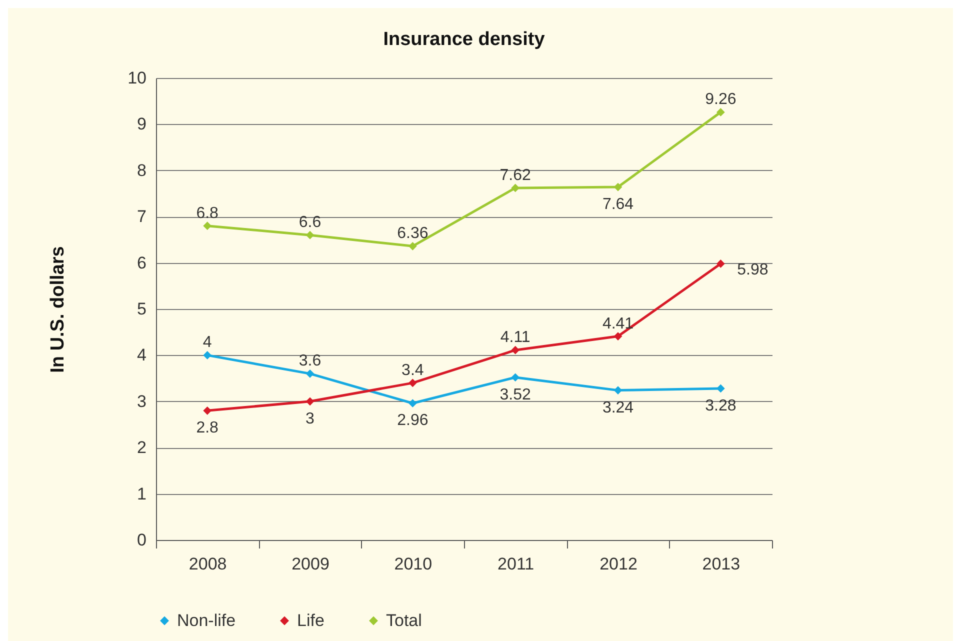  Describe the element at coordinates (311, 564) in the screenshot. I see `x-tick-label: 2009` at that location.